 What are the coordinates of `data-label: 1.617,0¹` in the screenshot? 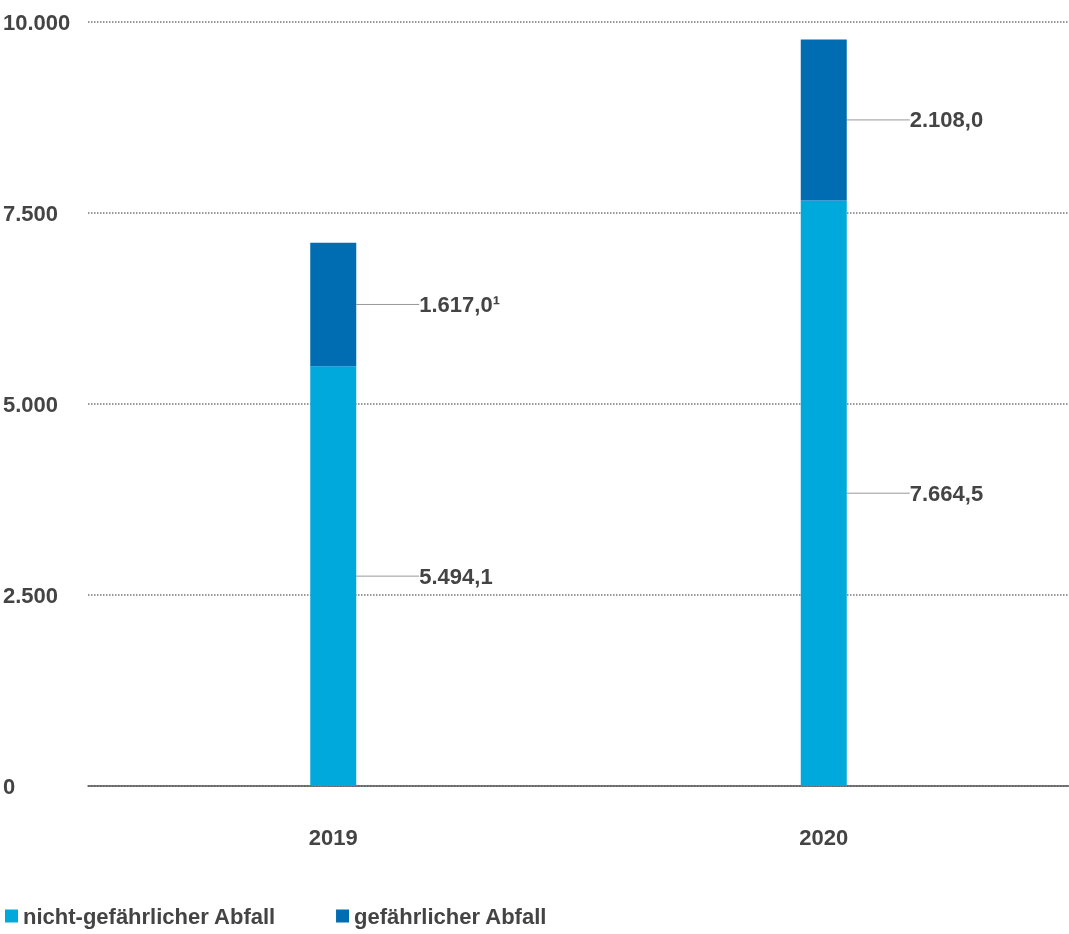 It's located at (459, 304).